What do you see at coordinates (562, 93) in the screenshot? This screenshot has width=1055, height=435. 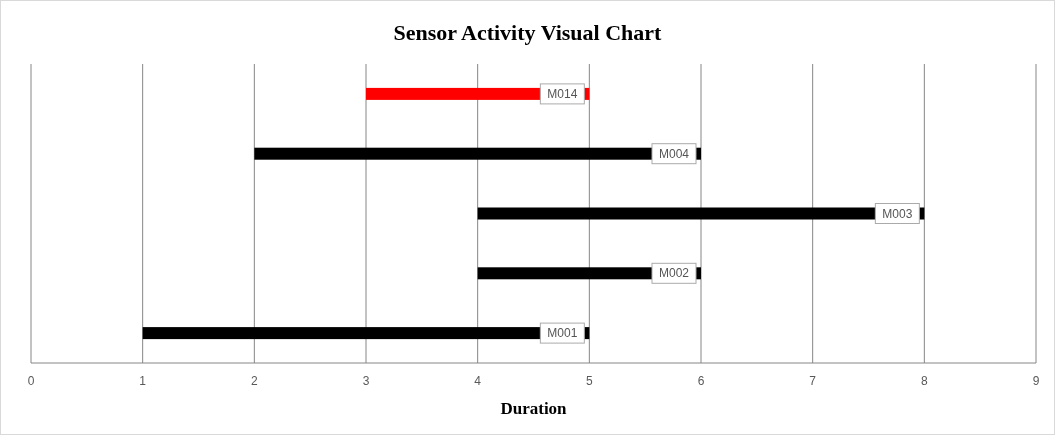 I see `y-tick-label: M014` at bounding box center [562, 93].